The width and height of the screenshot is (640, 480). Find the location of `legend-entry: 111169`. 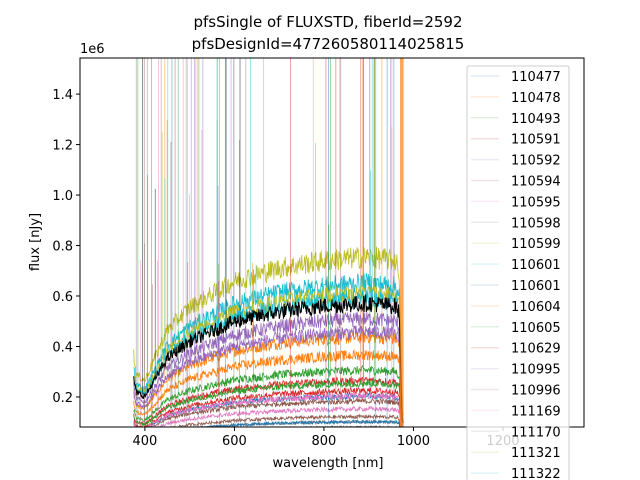

legend-entry: 111169 is located at coordinates (516, 411).